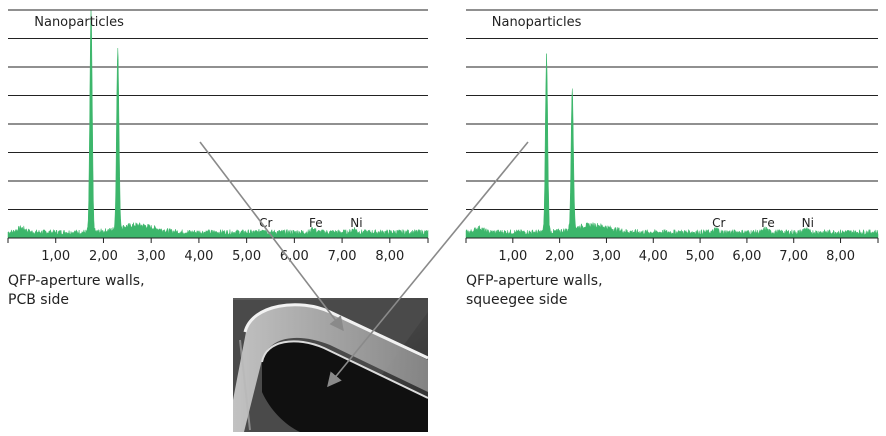 Image resolution: width=886 pixels, height=436 pixels. What do you see at coordinates (330, 365) in the screenshot?
I see `sem-micrograph-image` at bounding box center [330, 365].